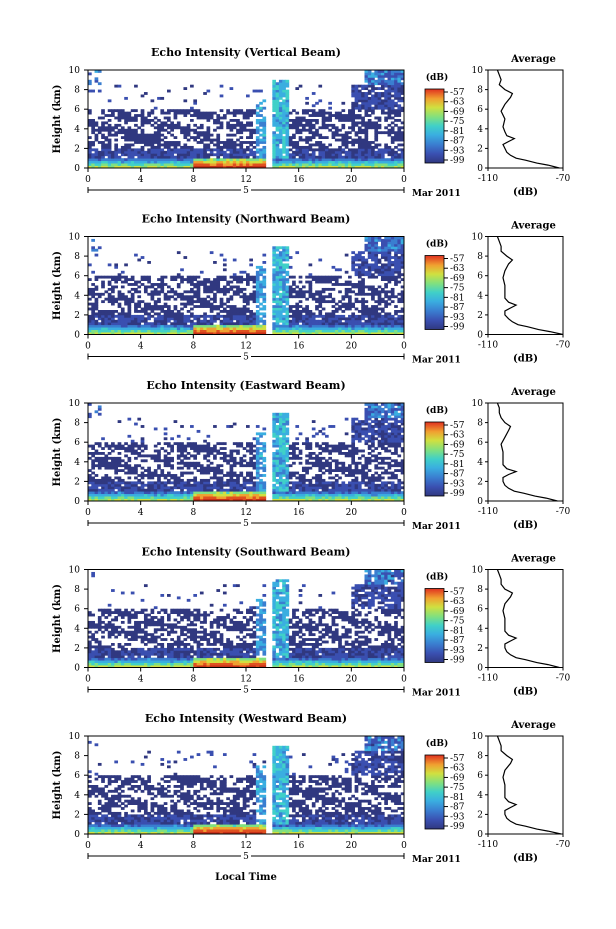 The height and width of the screenshot is (929, 616). I want to click on colorbar-tick-label: -69, so click(457, 279).